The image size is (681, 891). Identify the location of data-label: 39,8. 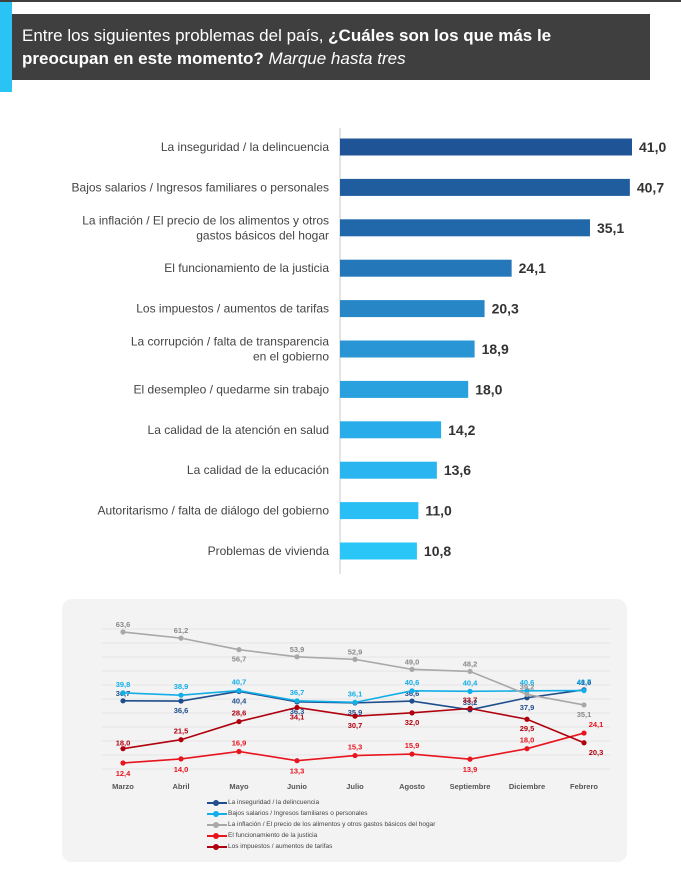
(123, 684).